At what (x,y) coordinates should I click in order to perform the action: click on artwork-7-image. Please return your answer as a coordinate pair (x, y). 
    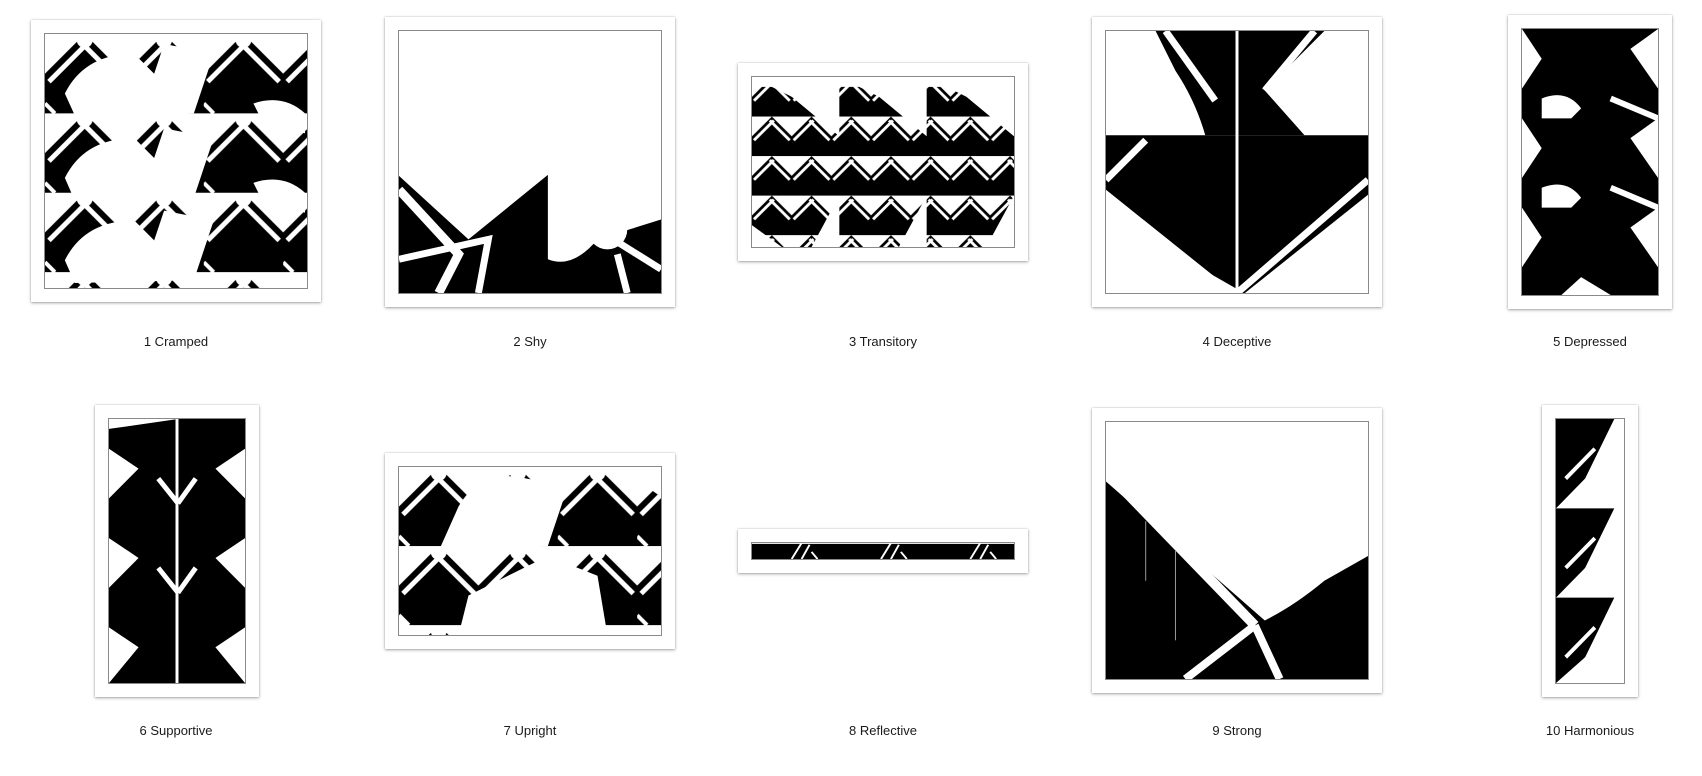
    Looking at the image, I should click on (530, 551).